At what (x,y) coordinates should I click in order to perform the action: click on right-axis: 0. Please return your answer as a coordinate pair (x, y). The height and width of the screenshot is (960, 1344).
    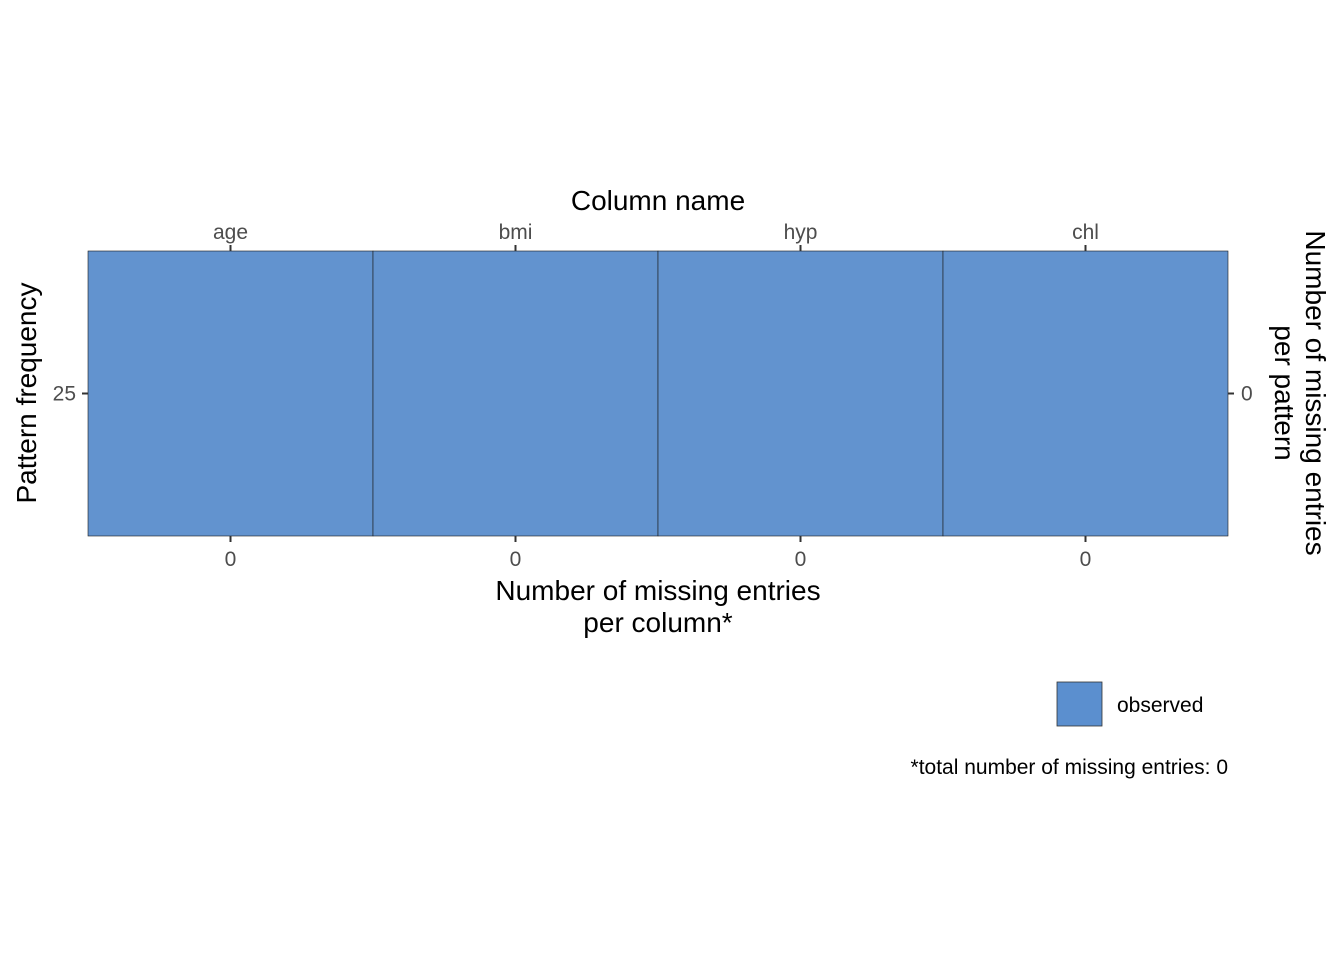
    Looking at the image, I should click on (1240, 394).